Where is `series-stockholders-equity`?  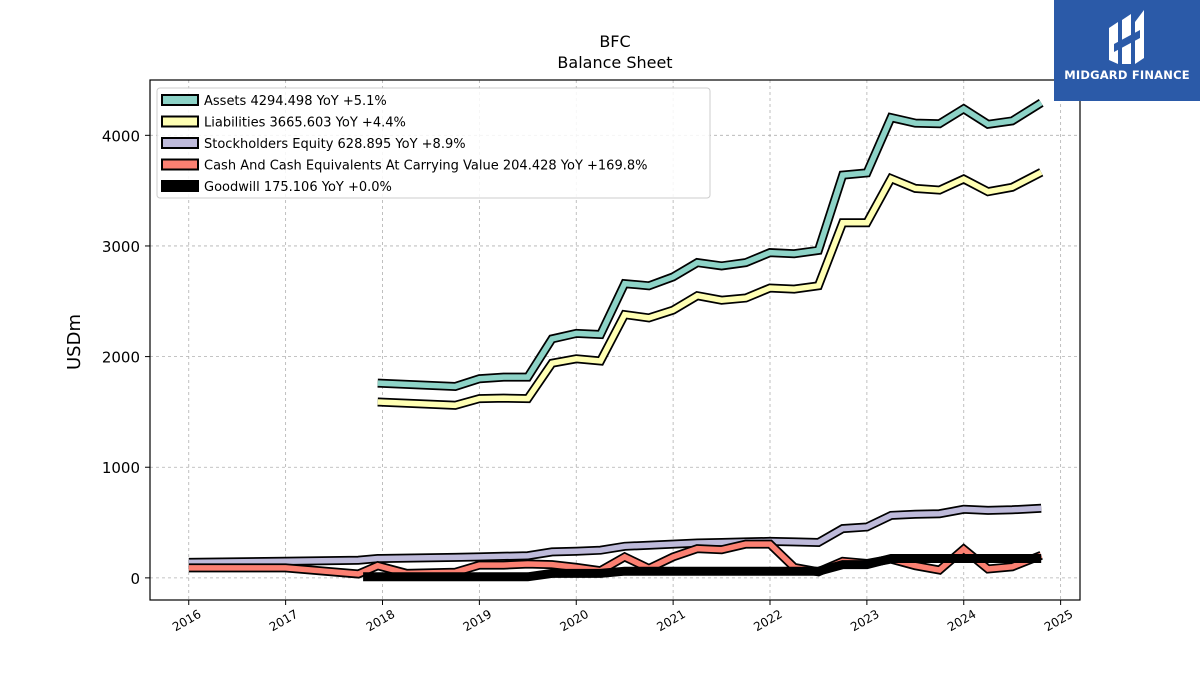
series-stockholders-equity is located at coordinates (615, 535).